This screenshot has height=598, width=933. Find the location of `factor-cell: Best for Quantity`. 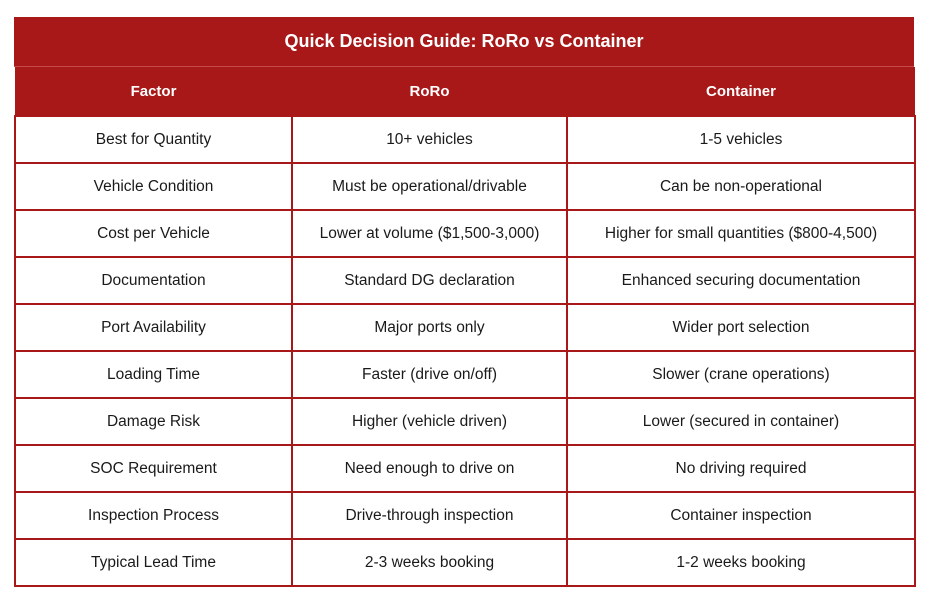

factor-cell: Best for Quantity is located at coordinates (153, 139).